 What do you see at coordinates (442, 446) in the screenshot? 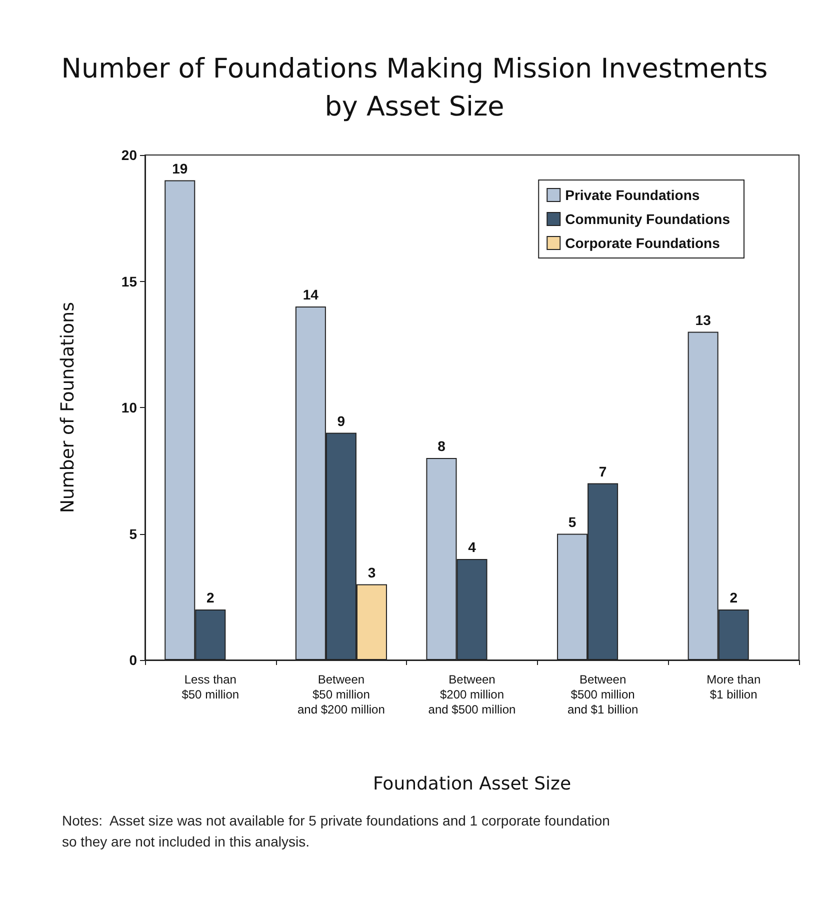
I see `data-label: 8` at bounding box center [442, 446].